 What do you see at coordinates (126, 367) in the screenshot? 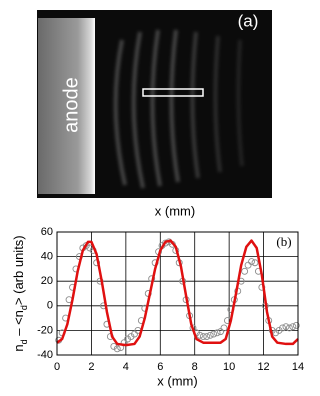
I see `x-tick-label: 4` at bounding box center [126, 367].